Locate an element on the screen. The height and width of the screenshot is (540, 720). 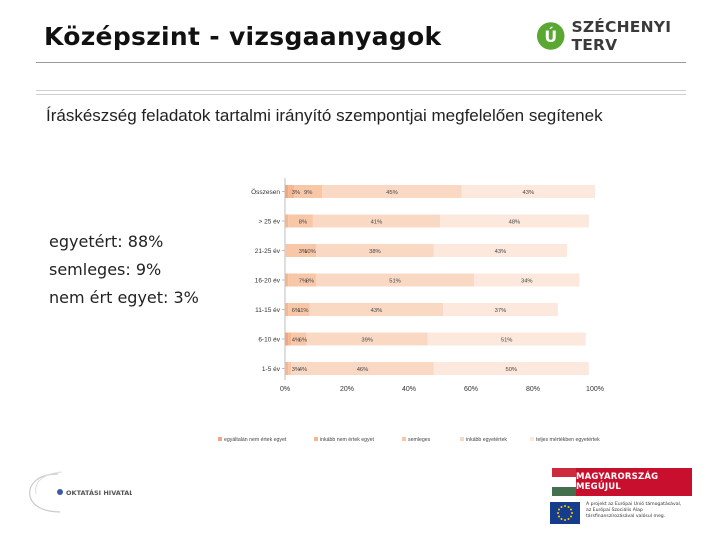
category-label: Összesen is located at coordinates (265, 192).